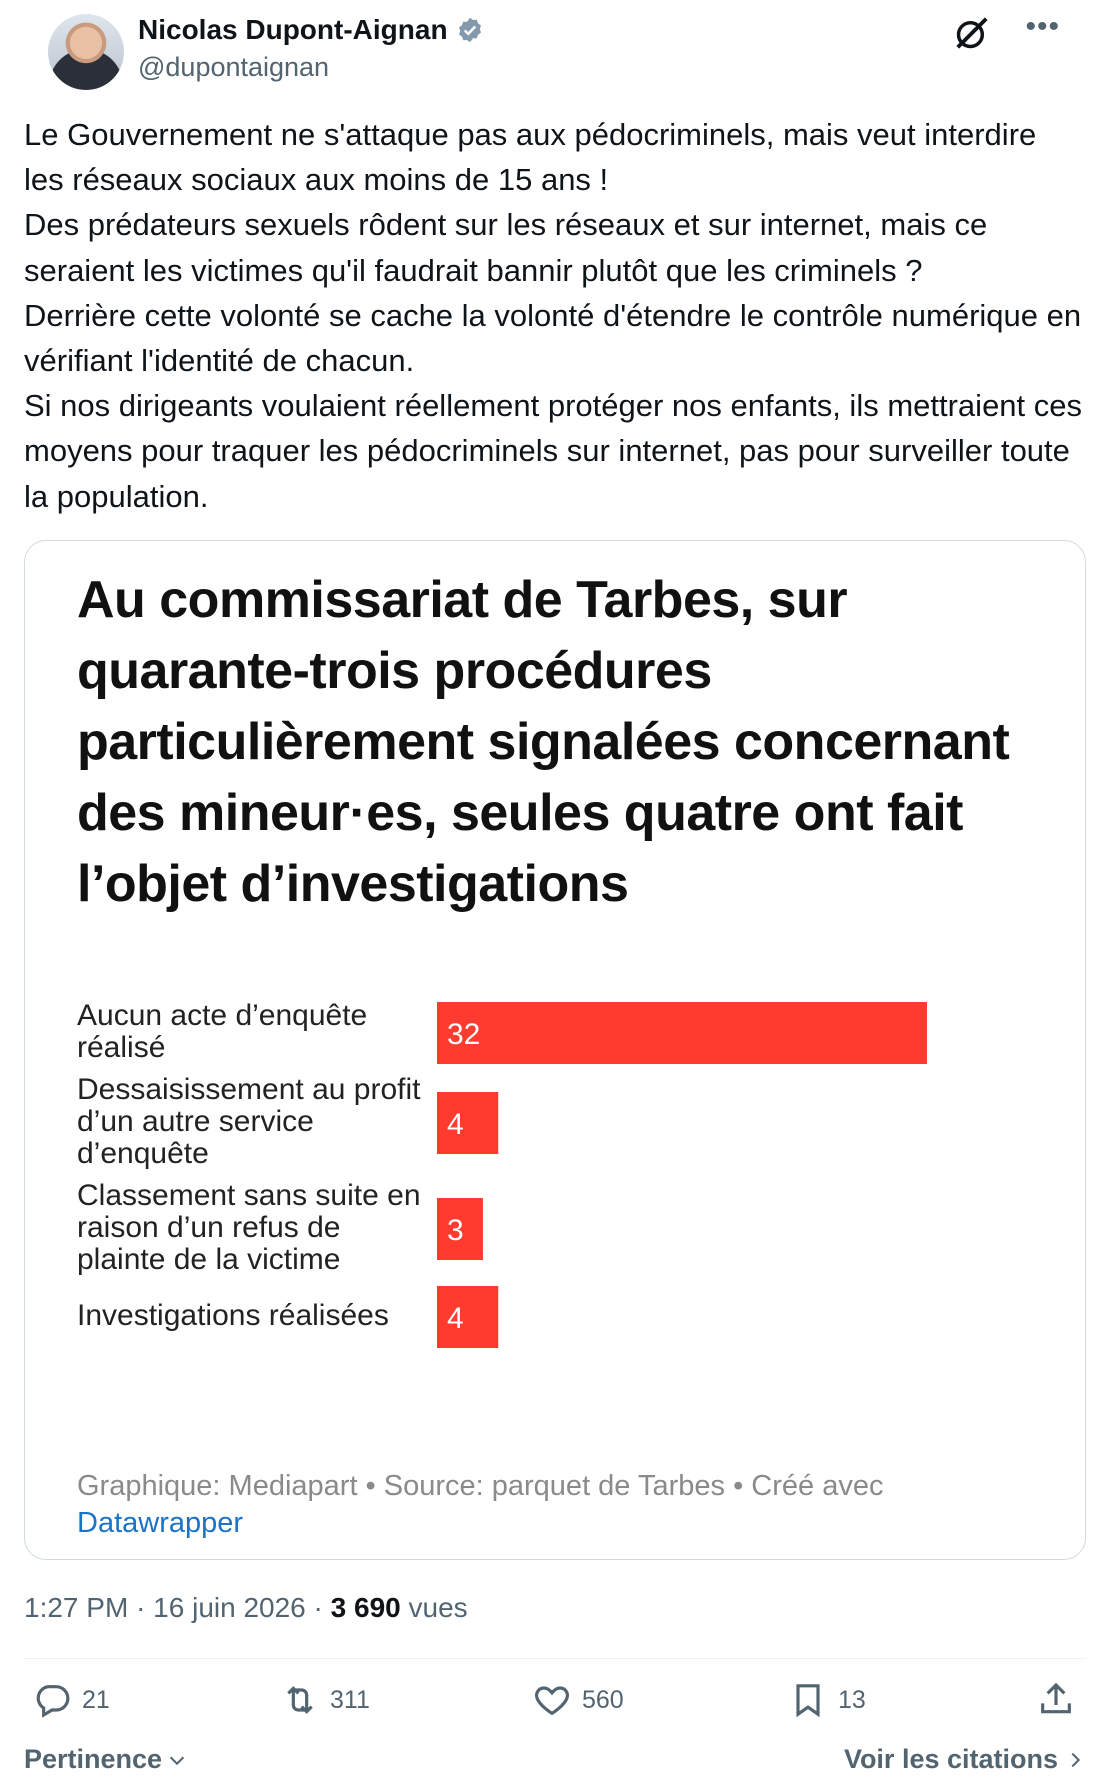 The image size is (1110, 1792). Describe the element at coordinates (578, 1700) in the screenshot. I see `like-button: 560` at that location.